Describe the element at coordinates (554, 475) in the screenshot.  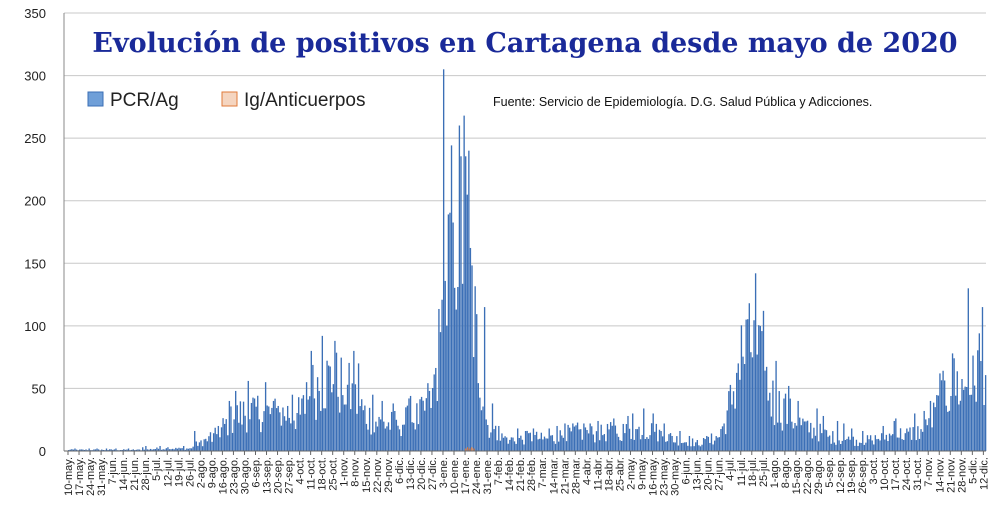
I see `x-tick-label: 14-mar.` at that location.